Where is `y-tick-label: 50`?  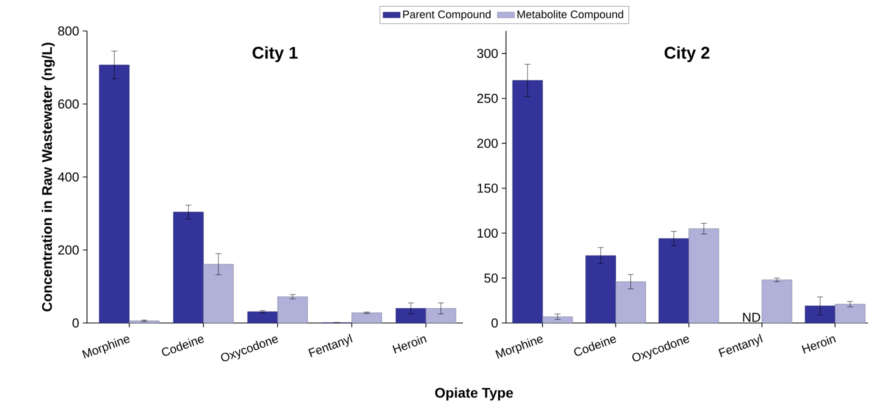
y-tick-label: 50 is located at coordinates (491, 278).